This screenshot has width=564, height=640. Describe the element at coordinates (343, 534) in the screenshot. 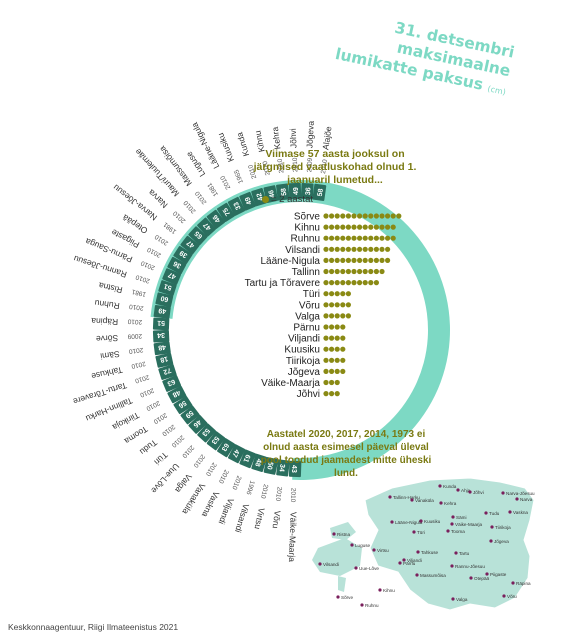

I see `map-station-label: Ristna` at that location.